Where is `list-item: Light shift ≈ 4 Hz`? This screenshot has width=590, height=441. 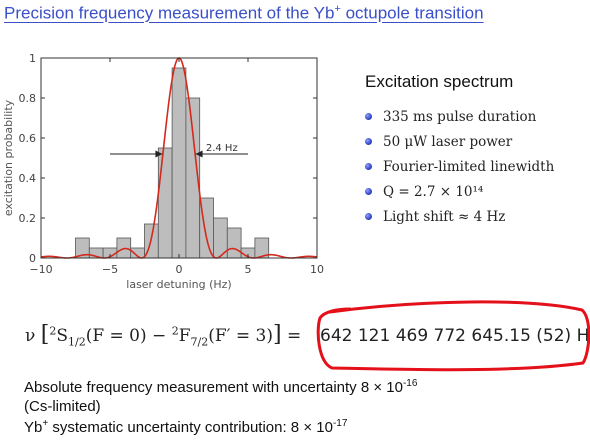
list-item: Light shift ≈ 4 Hz is located at coordinates (459, 216).